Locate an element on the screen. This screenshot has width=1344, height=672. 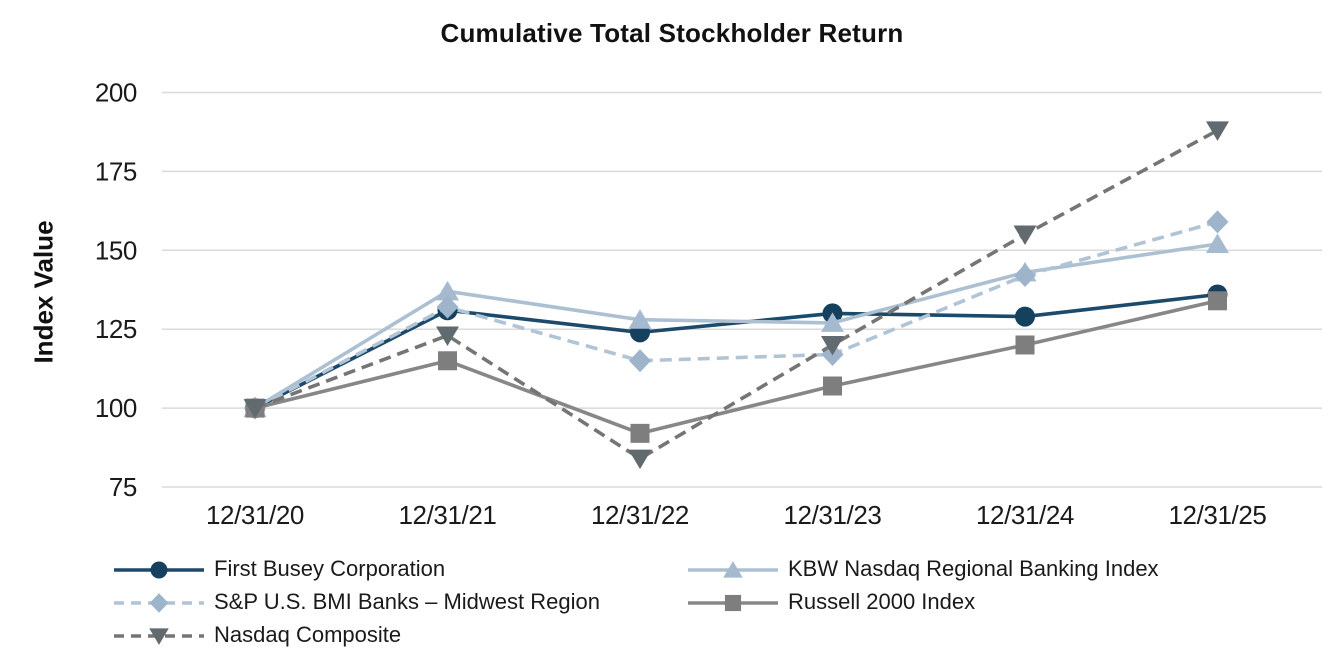
series-line-russell-2000-index is located at coordinates (736, 367).